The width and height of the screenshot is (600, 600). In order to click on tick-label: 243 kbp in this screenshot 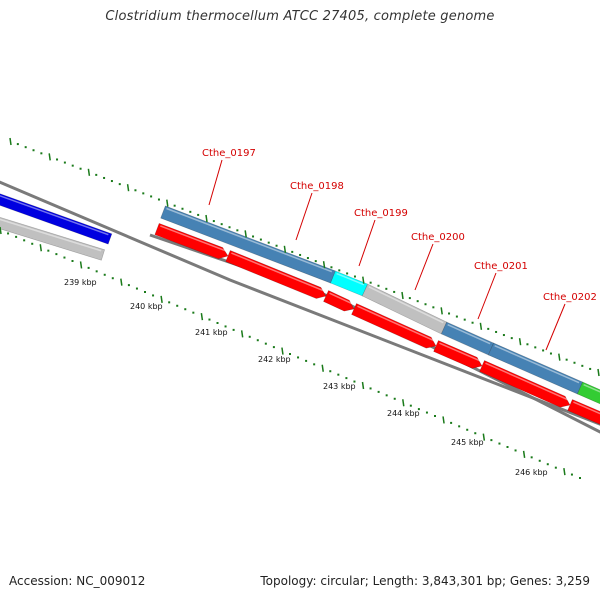, I will do `click(339, 386)`.